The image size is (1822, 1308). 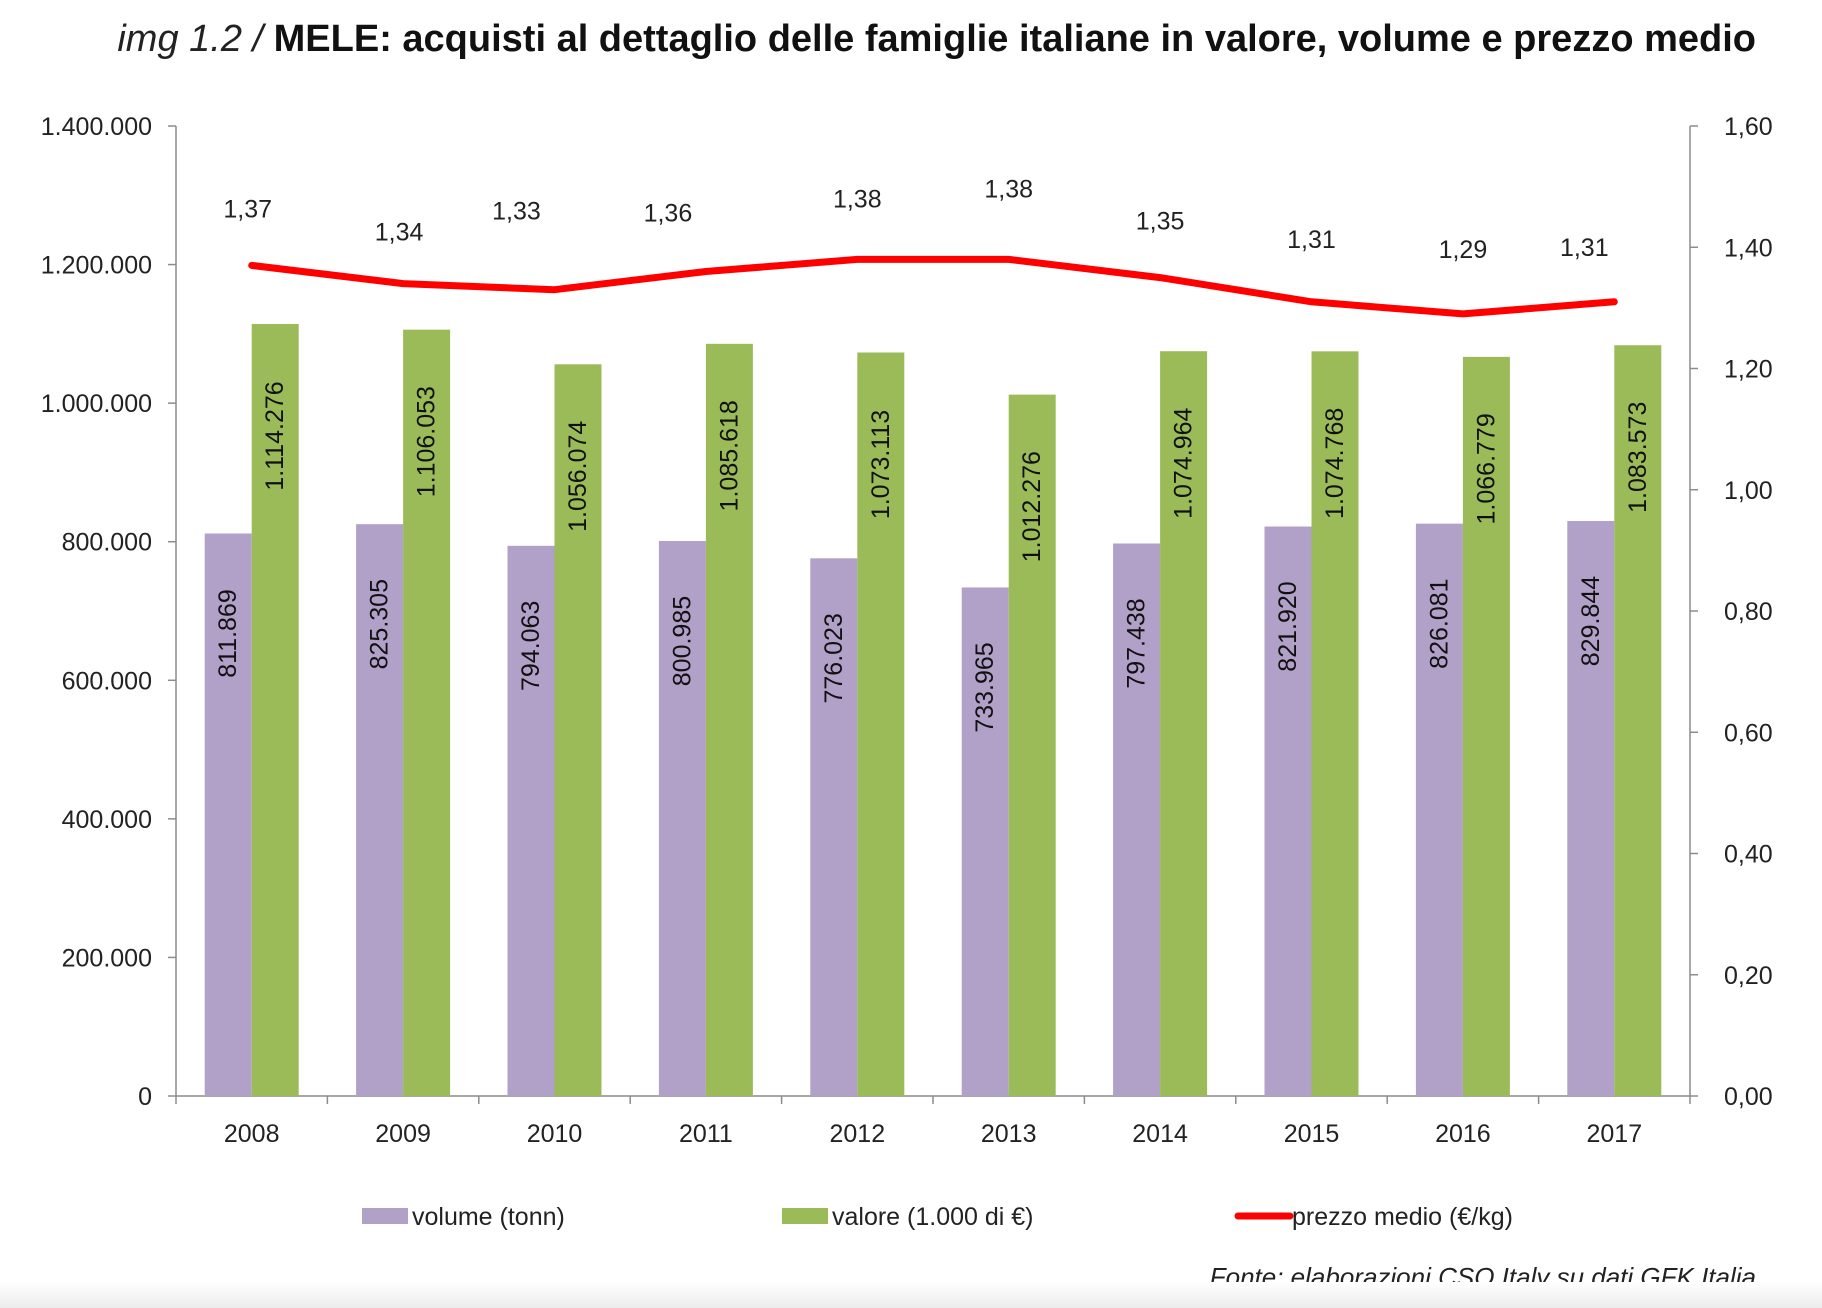 I want to click on y-left-tick-label: 1.200.000, so click(x=96, y=266).